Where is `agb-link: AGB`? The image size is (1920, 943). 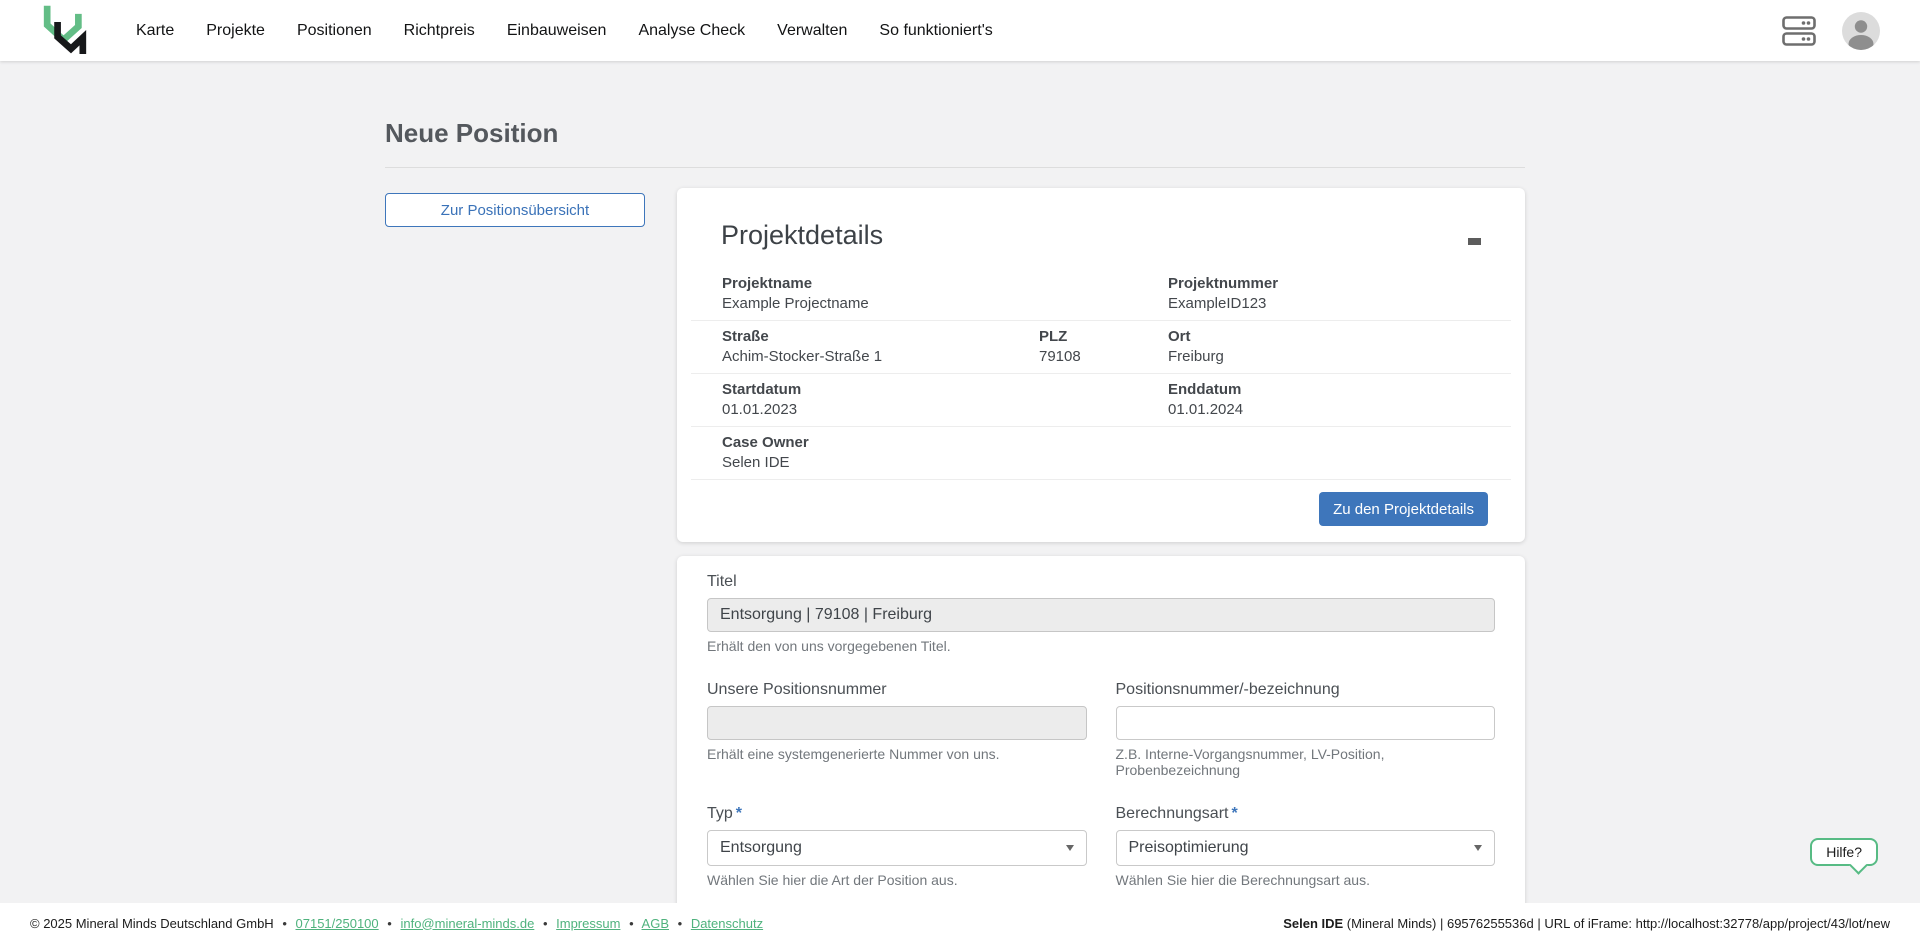 agb-link: AGB is located at coordinates (655, 923).